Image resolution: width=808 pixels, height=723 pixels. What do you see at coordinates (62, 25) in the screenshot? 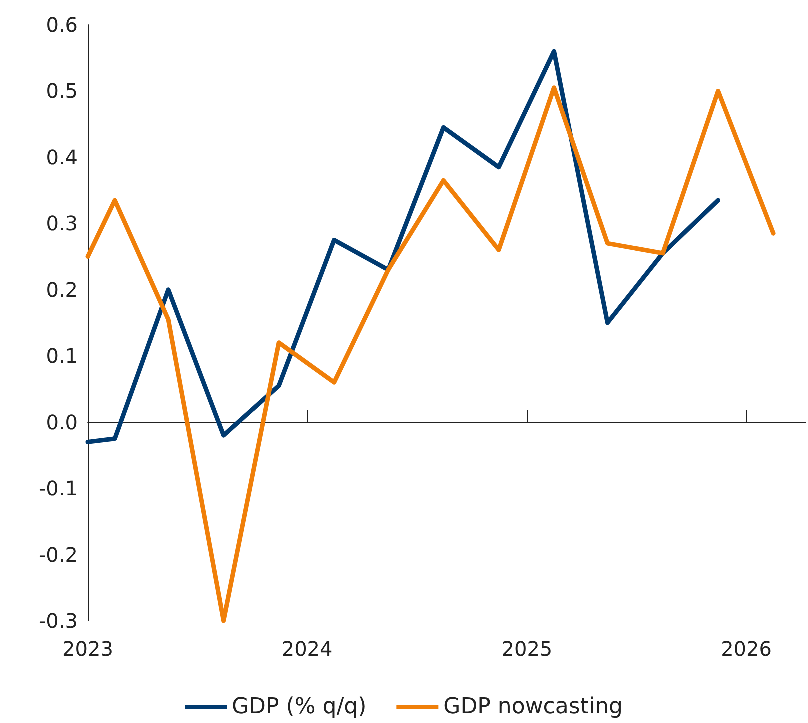
I see `y-tick-label: 0.6` at bounding box center [62, 25].